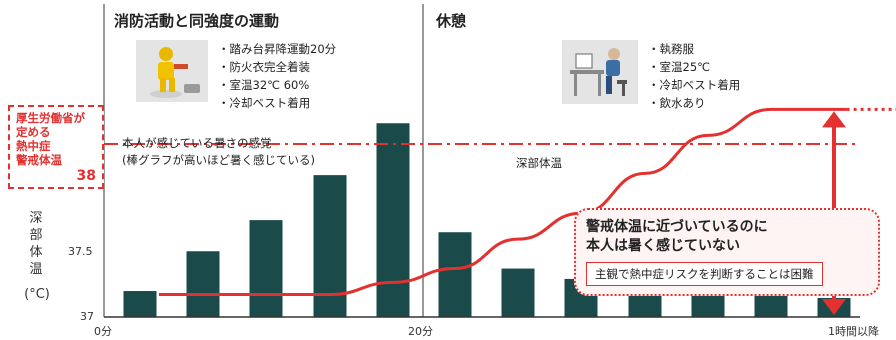  Describe the element at coordinates (39, 160) in the screenshot. I see `threshold-label-line: 警戒体温` at that location.